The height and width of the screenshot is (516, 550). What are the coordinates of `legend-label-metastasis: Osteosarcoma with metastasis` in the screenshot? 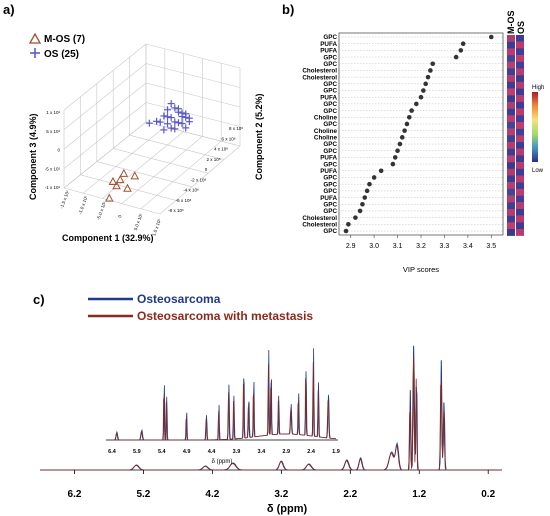 It's located at (225, 316).